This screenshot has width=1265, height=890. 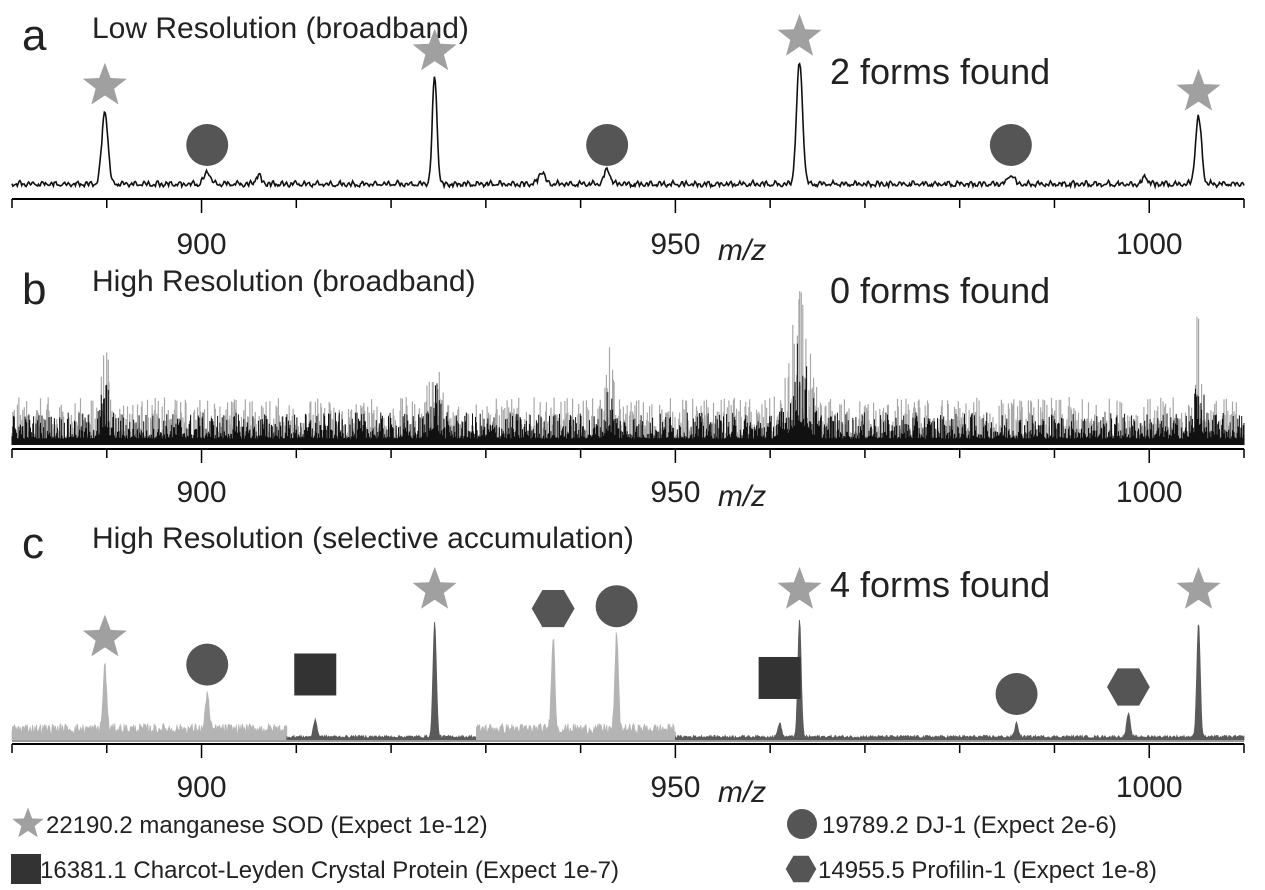 I want to click on forms-found-label: 4 forms found, so click(x=940, y=584).